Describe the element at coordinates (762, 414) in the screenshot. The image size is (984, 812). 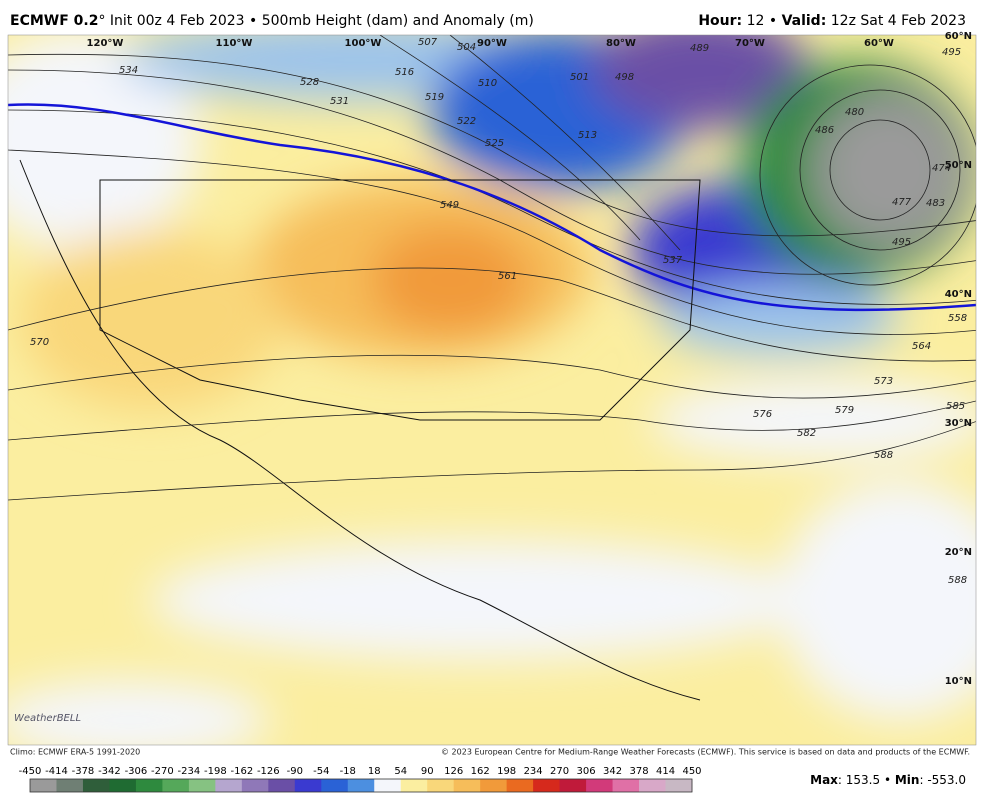
I see `contour-label: 576` at that location.